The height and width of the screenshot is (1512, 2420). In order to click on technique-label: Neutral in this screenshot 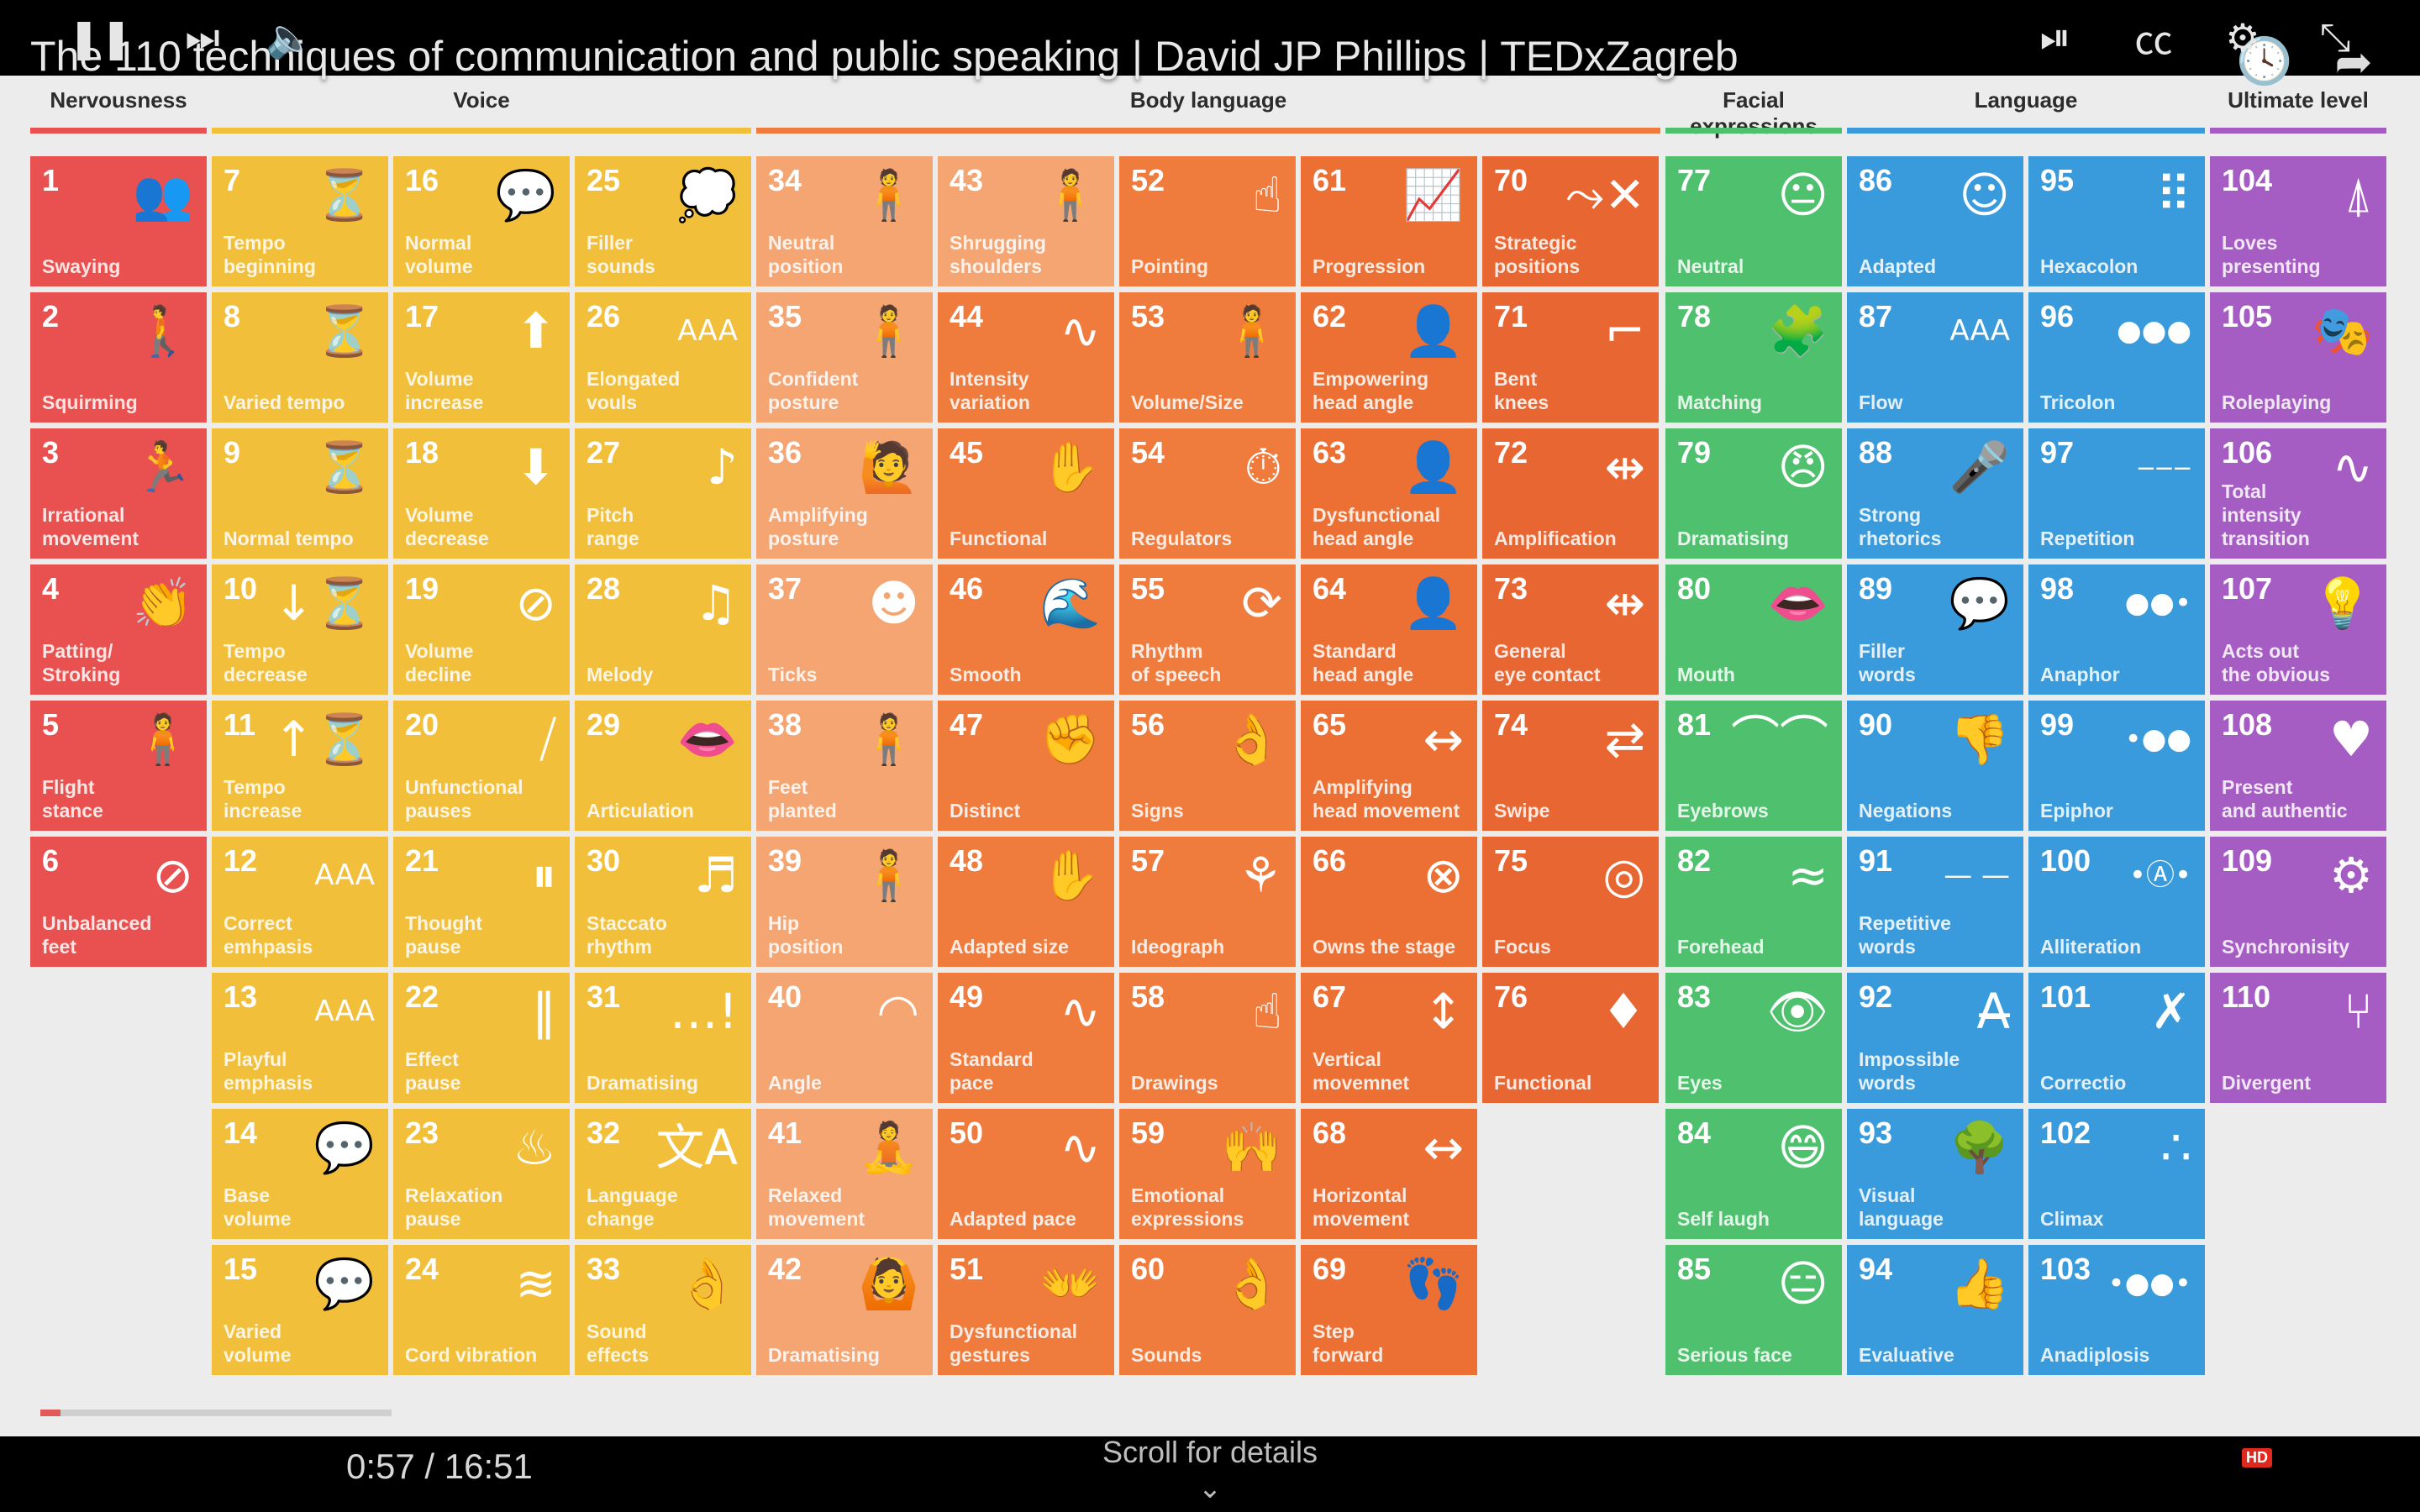, I will do `click(1710, 266)`.